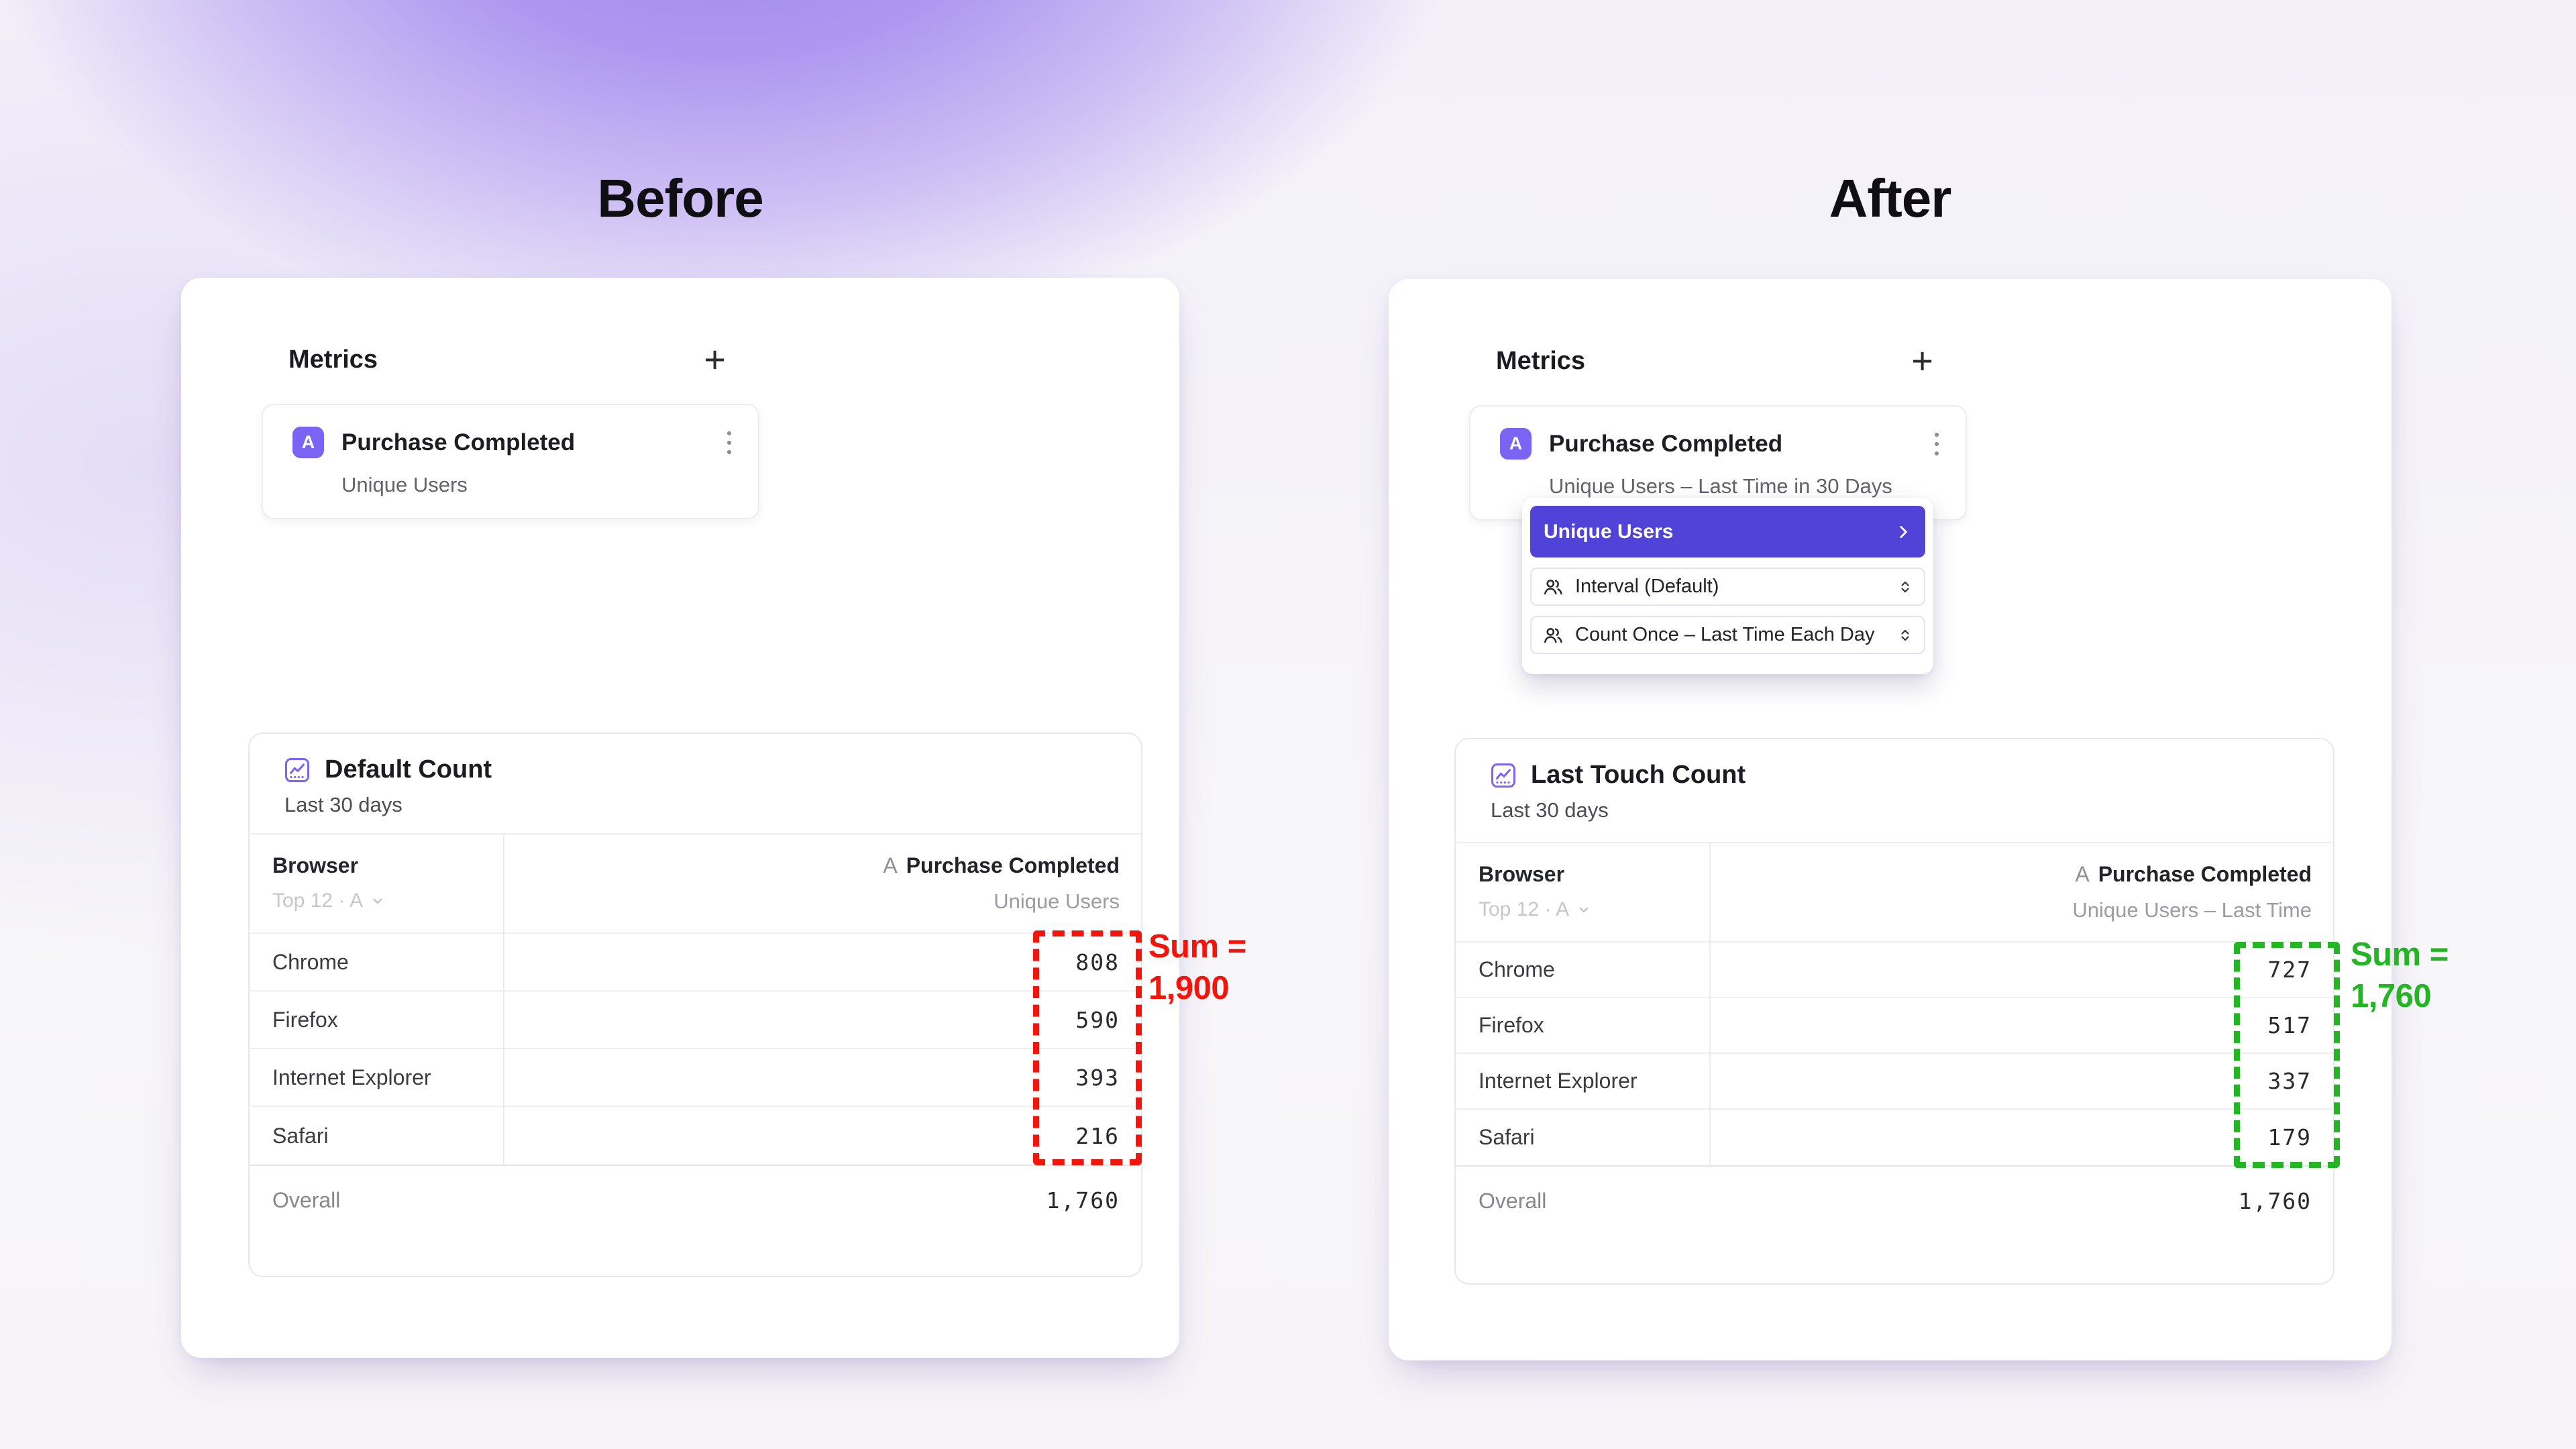 The image size is (2576, 1449). I want to click on metric-options-dropdown: Unique Users Interval (Default), so click(1727, 586).